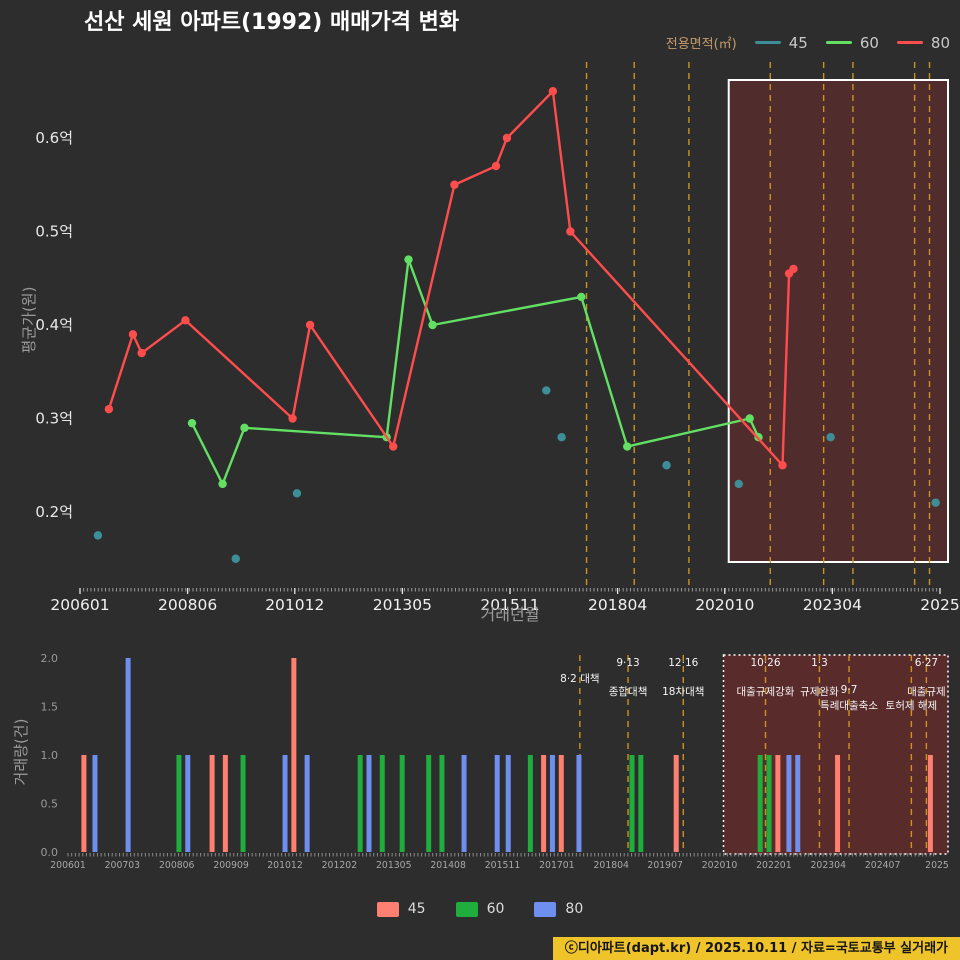 This screenshot has width=960, height=960. Describe the element at coordinates (665, 865) in the screenshot. I see `x-tick-label: 201907` at that location.